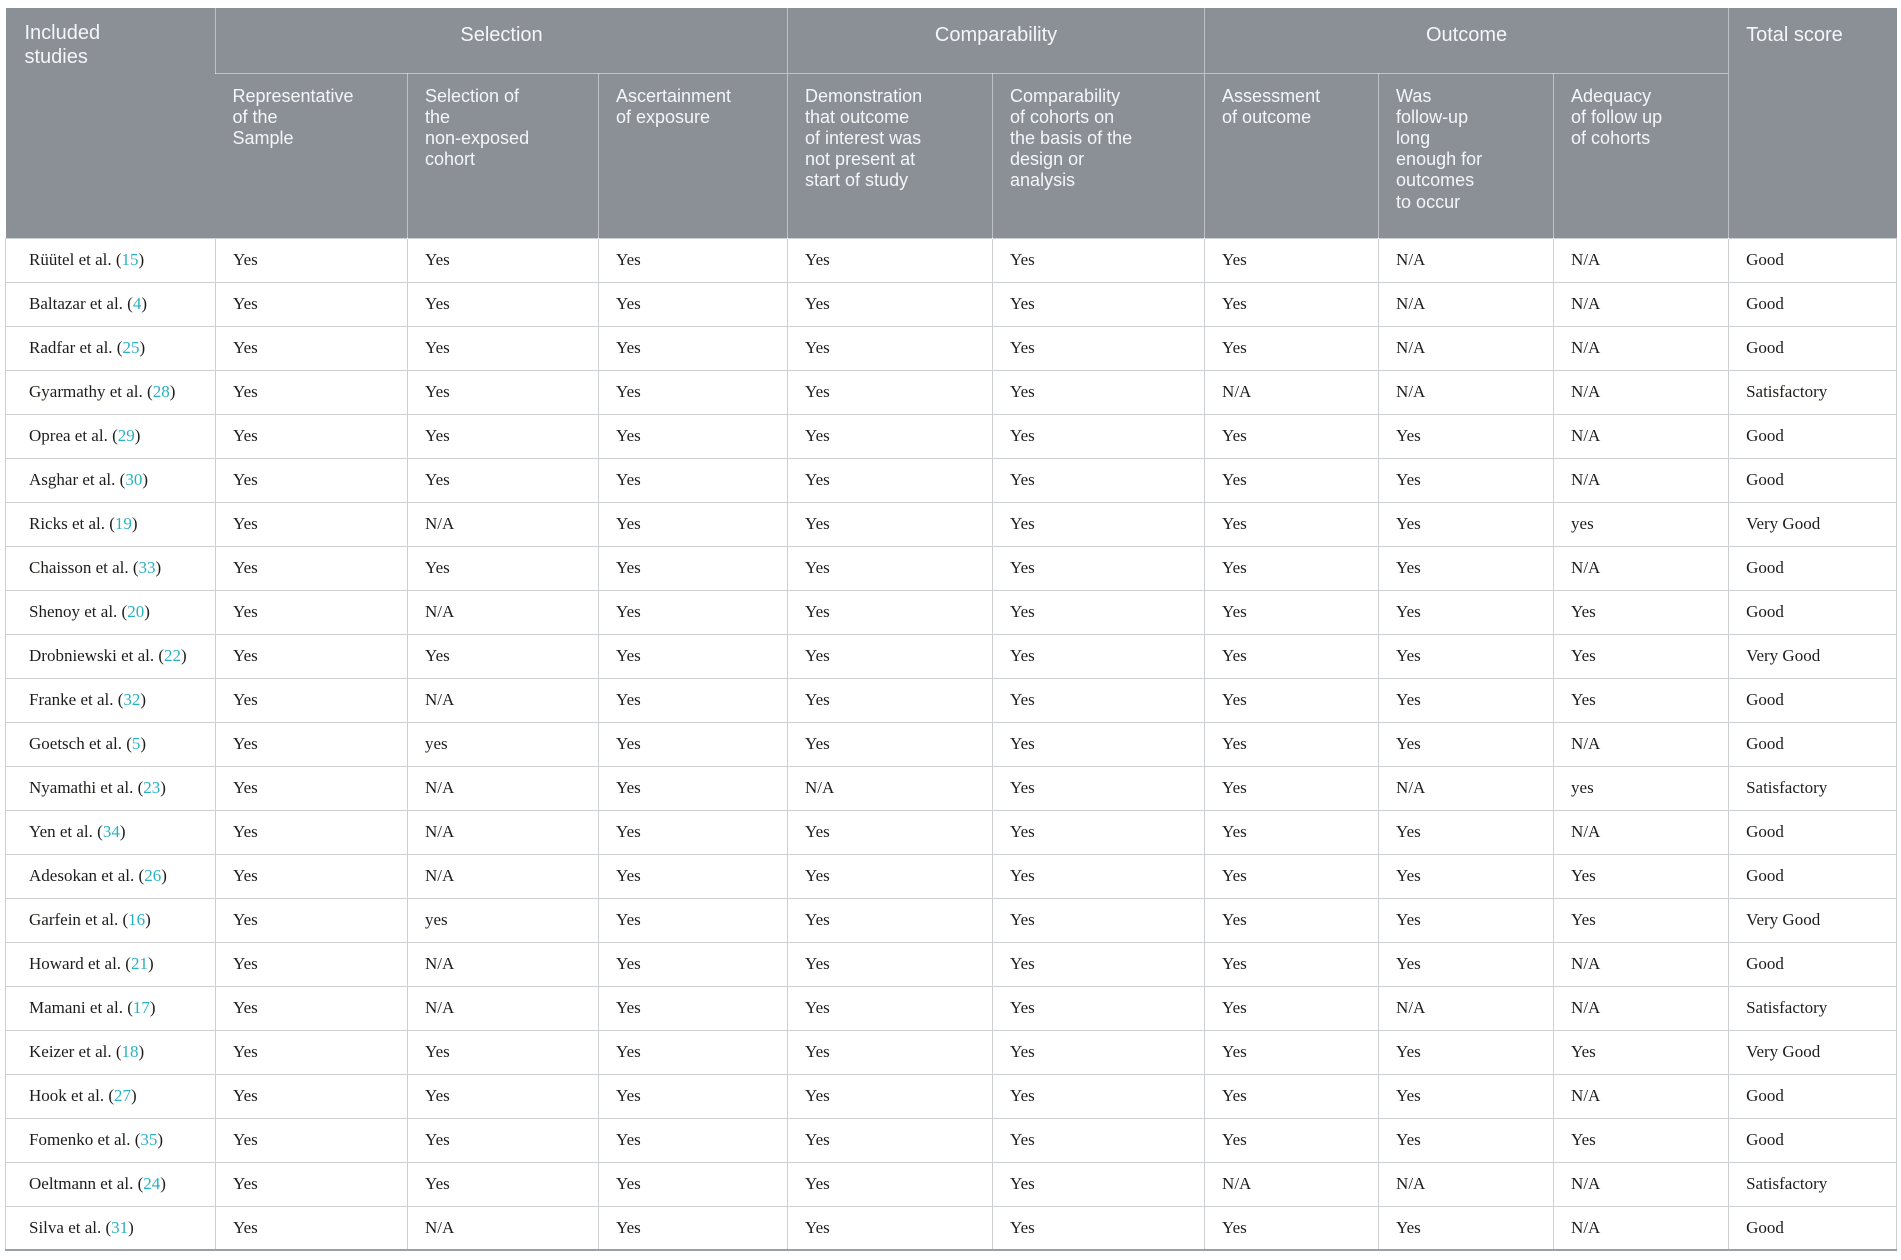  Describe the element at coordinates (86, 1184) in the screenshot. I see `study-name: Oeltmann et al. (` at that location.